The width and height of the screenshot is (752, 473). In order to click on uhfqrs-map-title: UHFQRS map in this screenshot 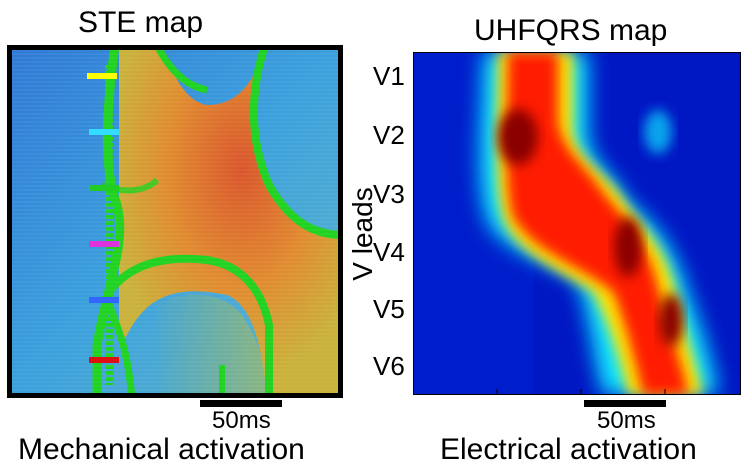, I will do `click(571, 30)`.